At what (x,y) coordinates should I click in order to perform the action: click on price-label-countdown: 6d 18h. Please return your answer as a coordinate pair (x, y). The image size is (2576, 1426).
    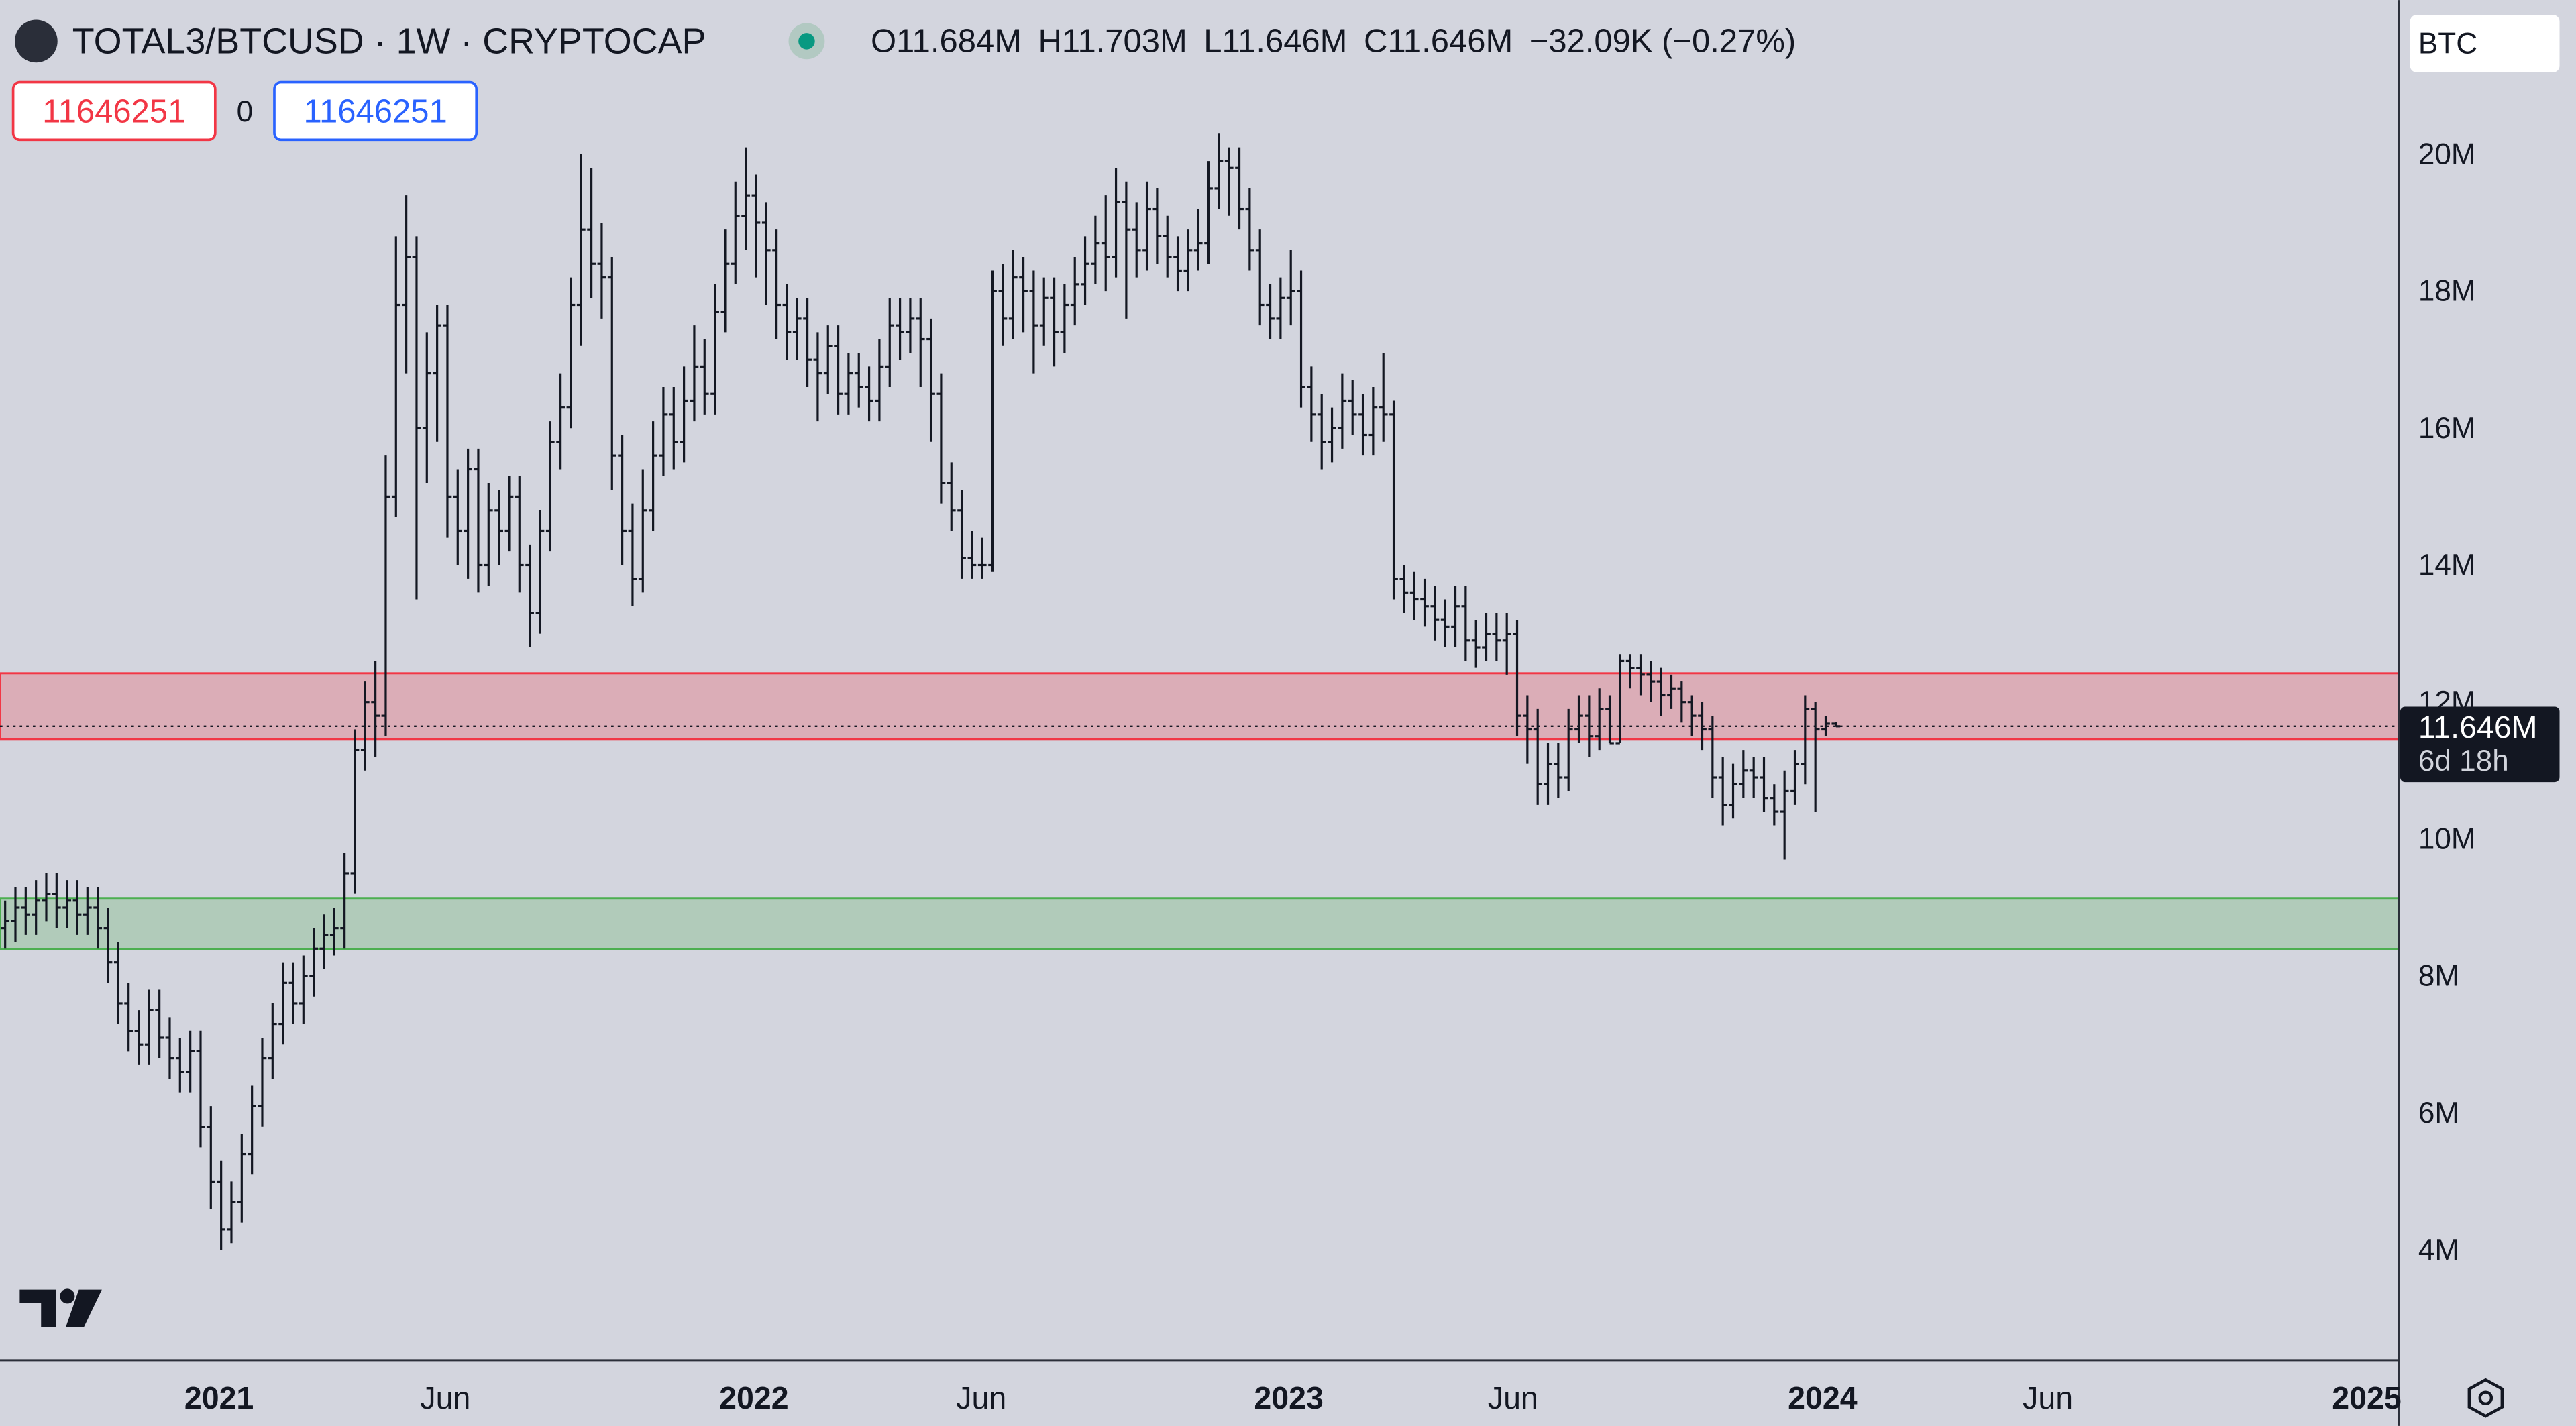
    Looking at the image, I should click on (2463, 761).